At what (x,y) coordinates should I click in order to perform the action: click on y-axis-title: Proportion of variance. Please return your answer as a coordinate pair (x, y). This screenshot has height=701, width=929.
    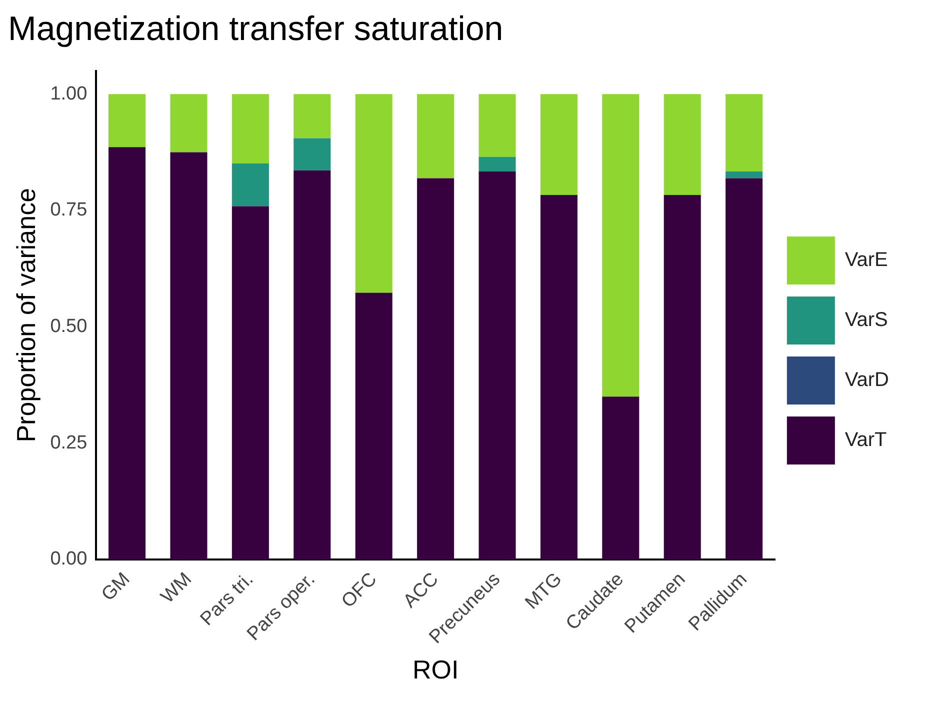
    Looking at the image, I should click on (25, 315).